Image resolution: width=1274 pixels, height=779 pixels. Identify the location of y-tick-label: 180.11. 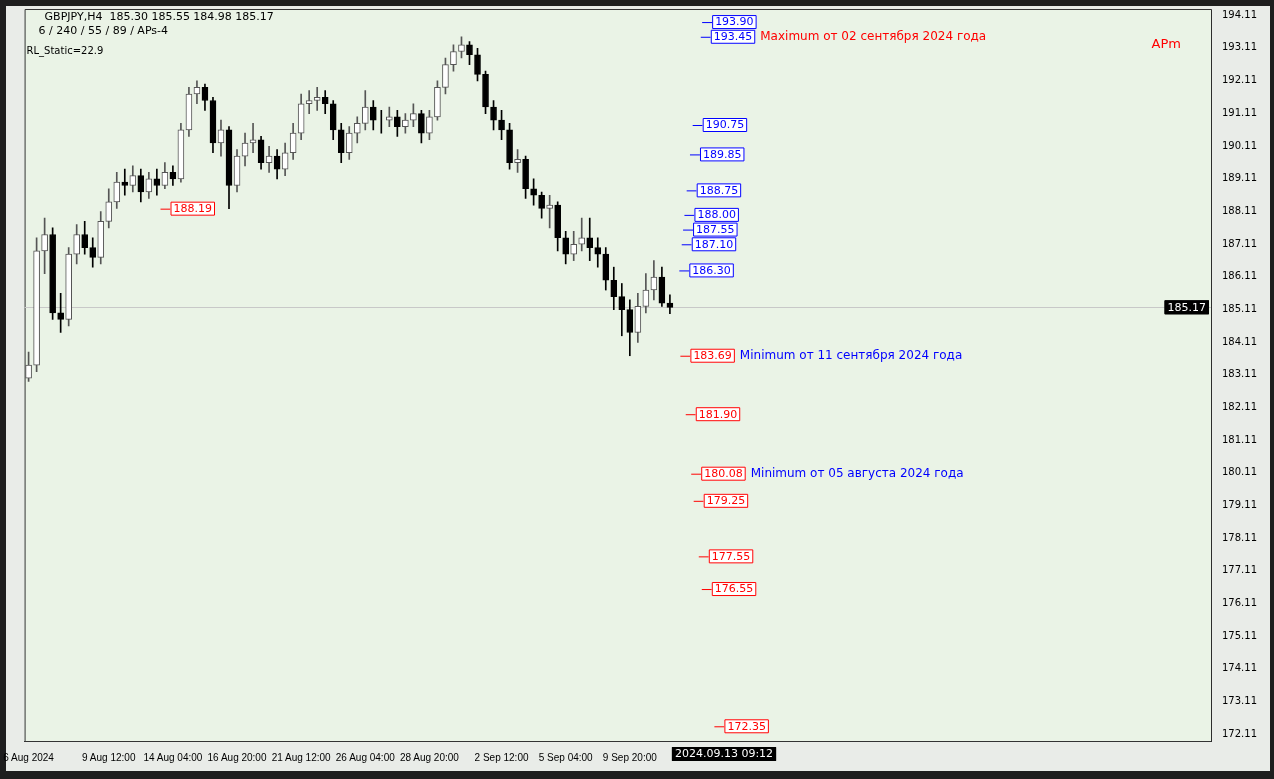
(1240, 472).